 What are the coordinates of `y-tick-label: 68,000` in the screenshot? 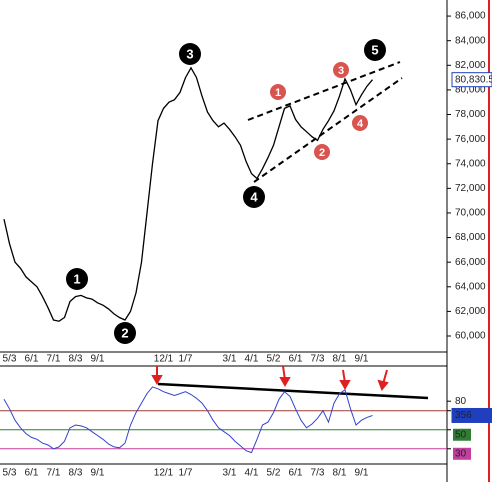 It's located at (470, 237).